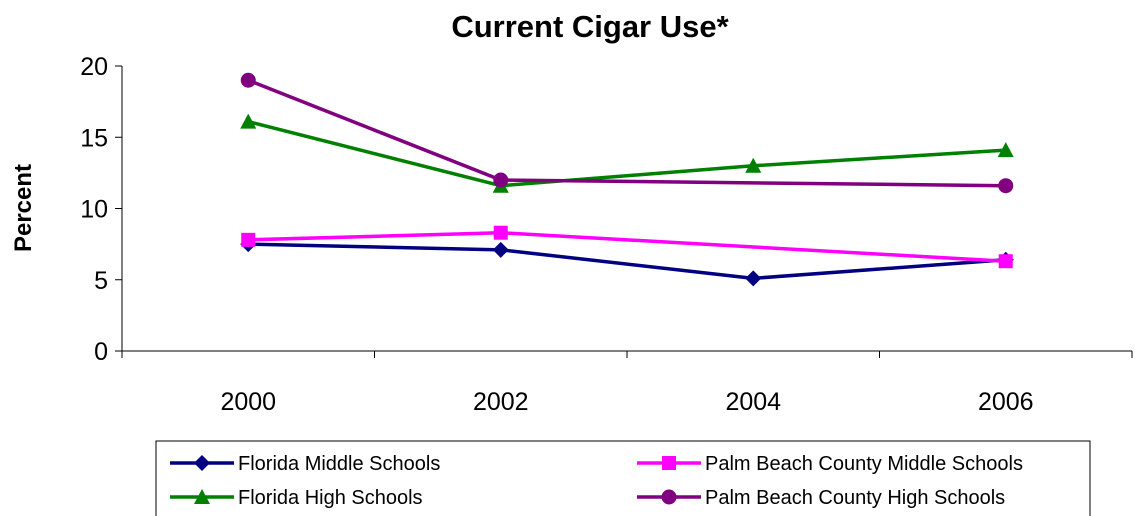 Image resolution: width=1135 pixels, height=516 pixels. Describe the element at coordinates (855, 498) in the screenshot. I see `legend-label: Palm Beach County High Schools` at that location.